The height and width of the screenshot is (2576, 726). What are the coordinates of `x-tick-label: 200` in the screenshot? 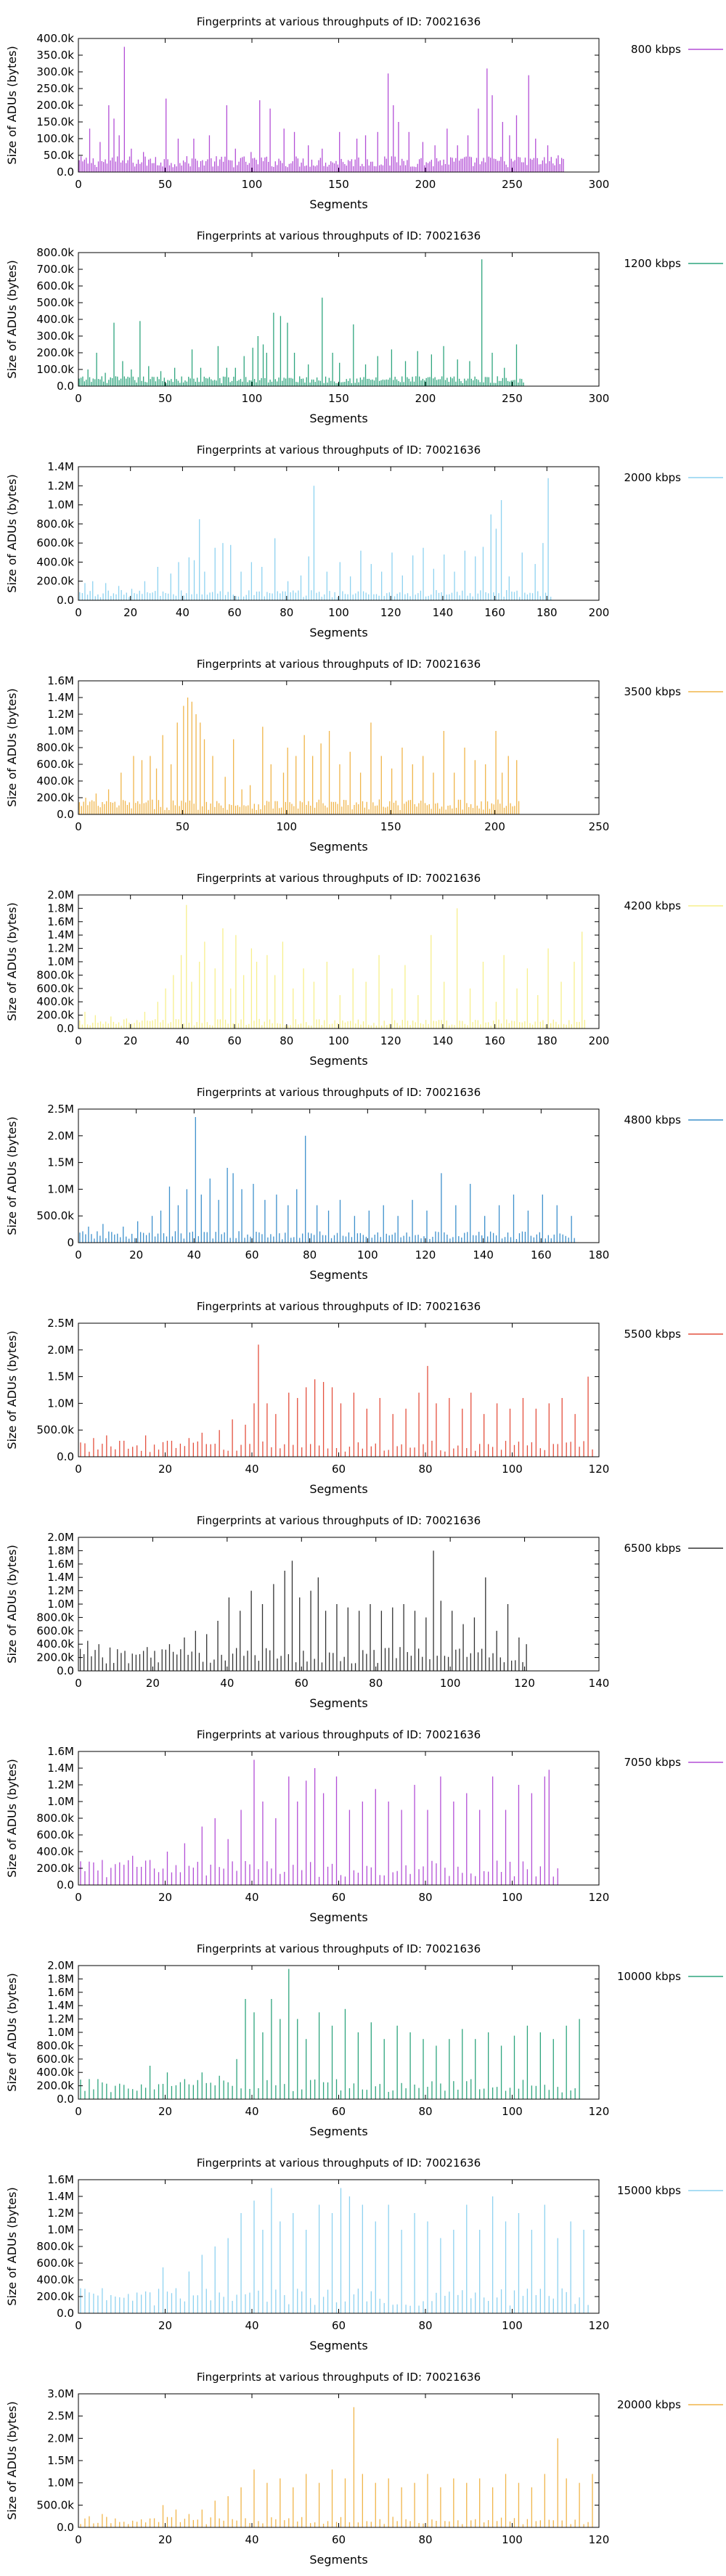 It's located at (425, 399).